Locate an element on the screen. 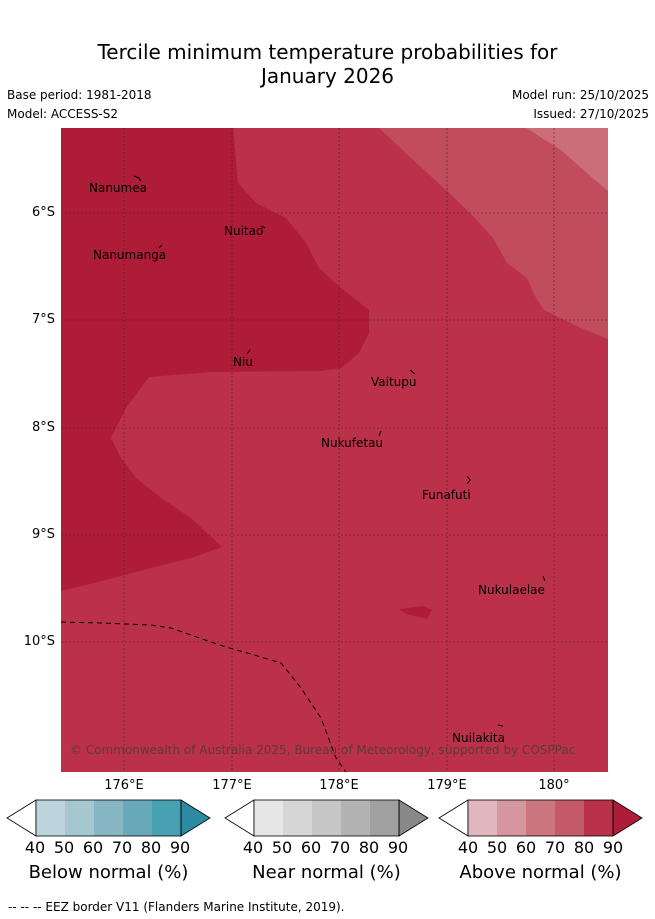 This screenshot has height=919, width=655. island-label-vaitupu: Vaitupu is located at coordinates (394, 382).